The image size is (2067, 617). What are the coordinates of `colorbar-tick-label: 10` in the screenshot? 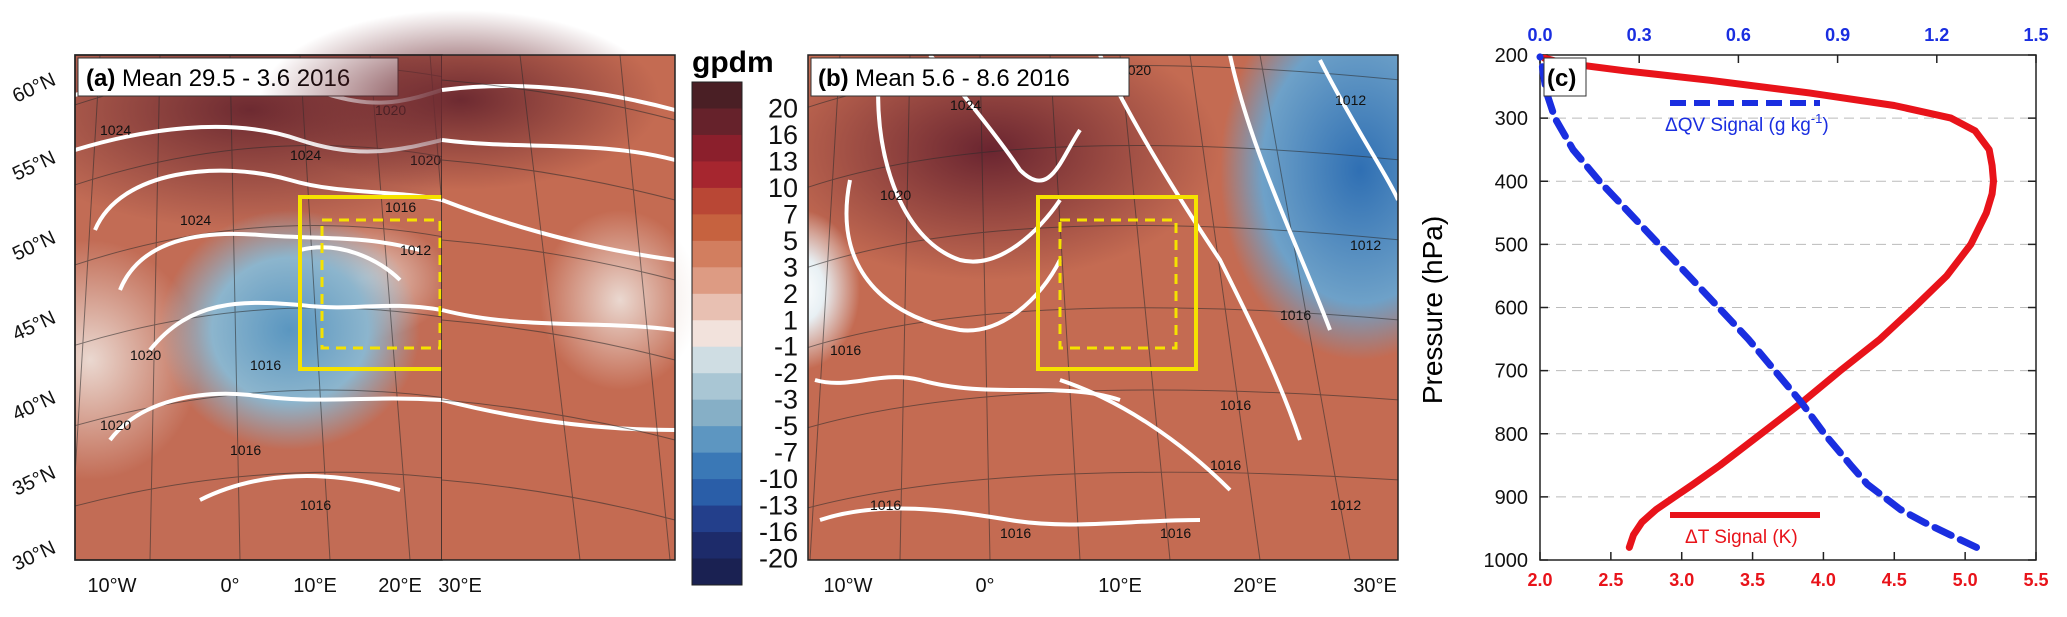 It's located at (783, 188).